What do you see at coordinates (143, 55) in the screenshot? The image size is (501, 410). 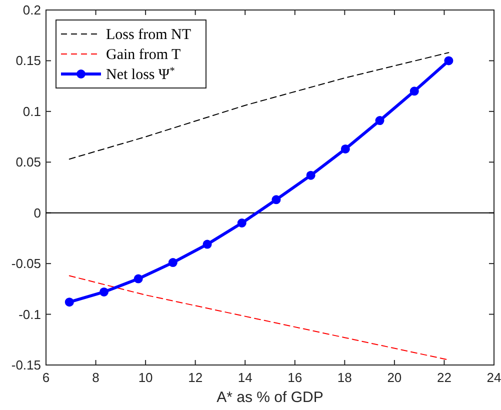 I see `legend-label: Gain from T` at bounding box center [143, 55].